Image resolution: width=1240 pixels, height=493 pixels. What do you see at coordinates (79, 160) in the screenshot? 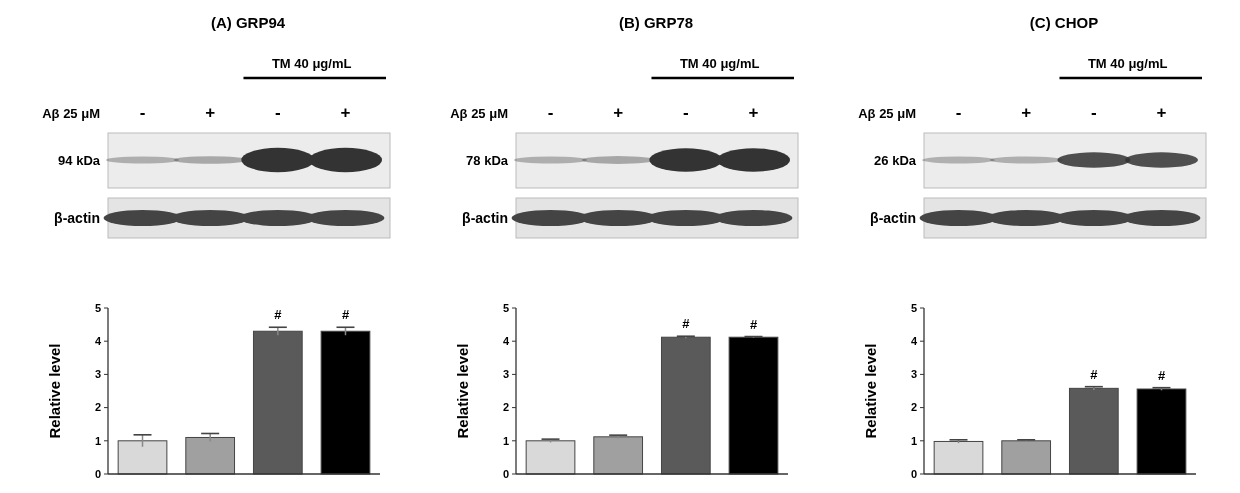
I see `text: 94 kDa` at bounding box center [79, 160].